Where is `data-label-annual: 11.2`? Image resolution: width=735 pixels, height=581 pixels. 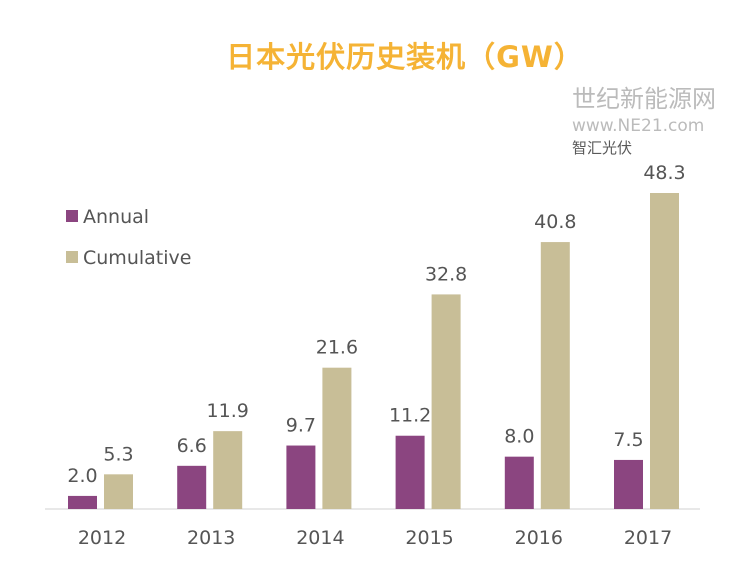 data-label-annual: 11.2 is located at coordinates (410, 416).